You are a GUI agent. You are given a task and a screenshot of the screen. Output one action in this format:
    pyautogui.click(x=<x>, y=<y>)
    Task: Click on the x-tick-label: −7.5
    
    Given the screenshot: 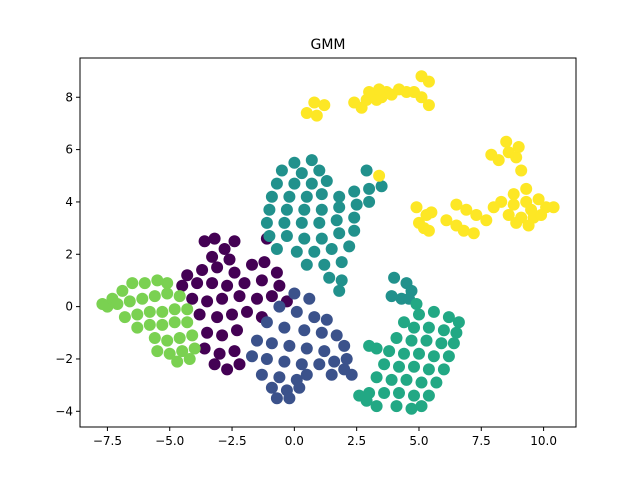 What is the action you would take?
    pyautogui.click(x=107, y=441)
    